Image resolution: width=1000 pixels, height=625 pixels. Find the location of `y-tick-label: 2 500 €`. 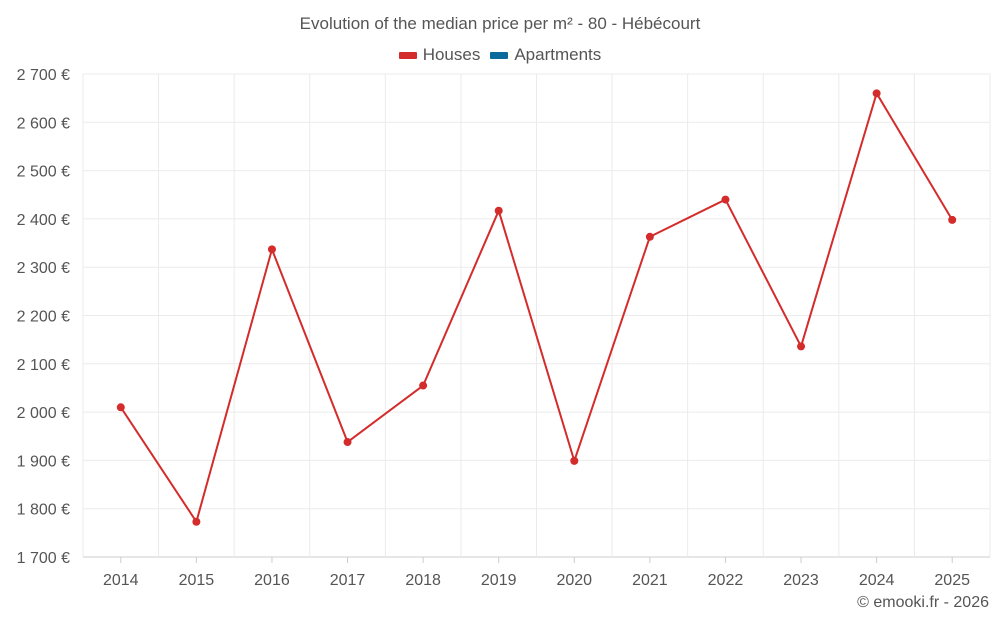

y-tick-label: 2 500 € is located at coordinates (43, 172).